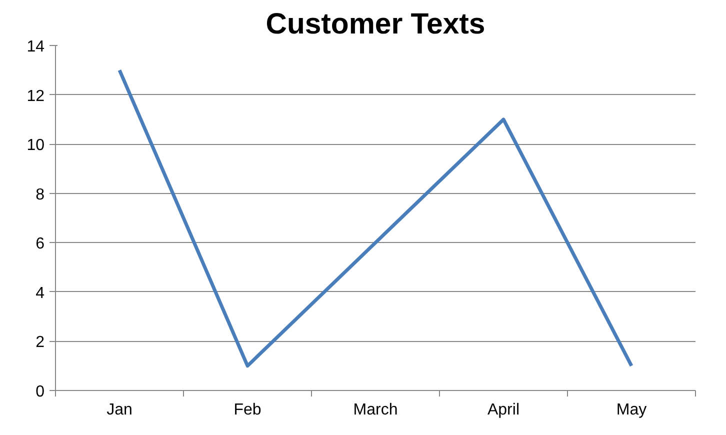 The height and width of the screenshot is (435, 726). Describe the element at coordinates (35, 47) in the screenshot. I see `y-tick-label: 14` at that location.